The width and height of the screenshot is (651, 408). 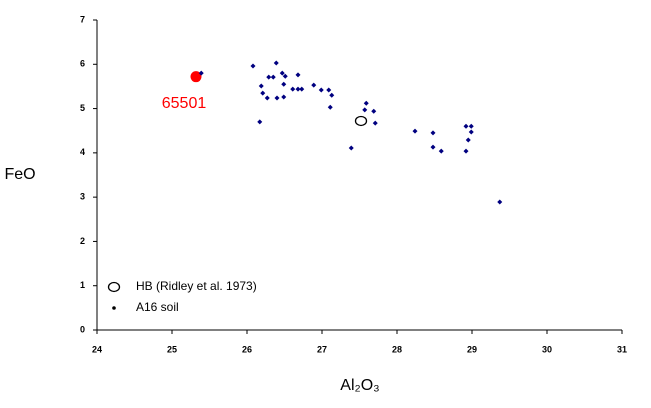 I want to click on x-tick-label: 27, so click(x=322, y=349).